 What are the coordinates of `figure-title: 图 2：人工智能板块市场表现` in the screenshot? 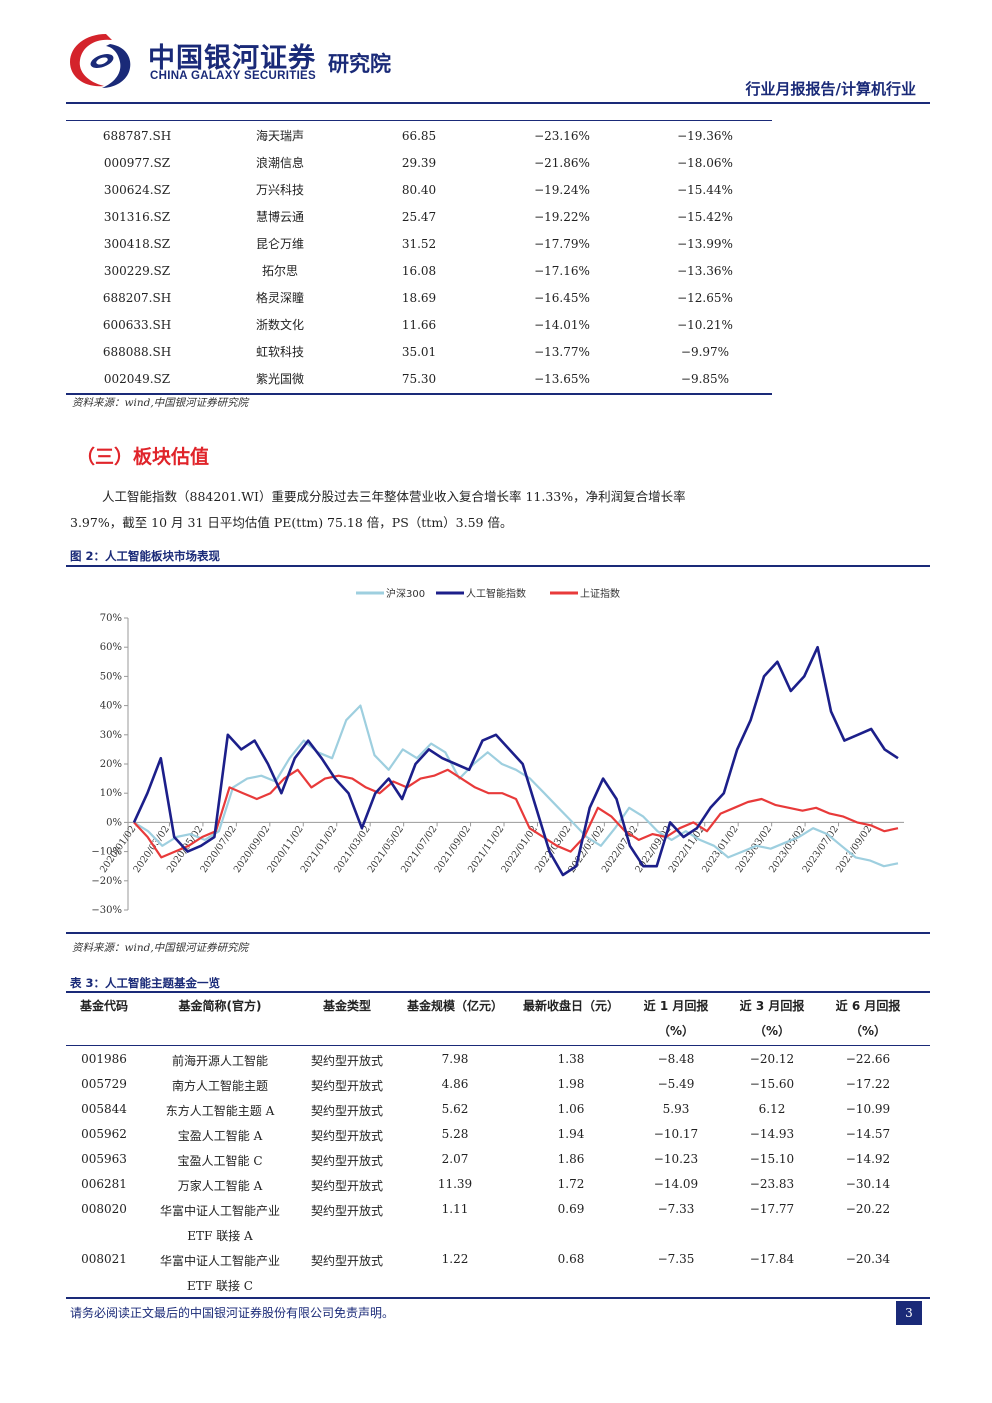 It's located at (145, 556).